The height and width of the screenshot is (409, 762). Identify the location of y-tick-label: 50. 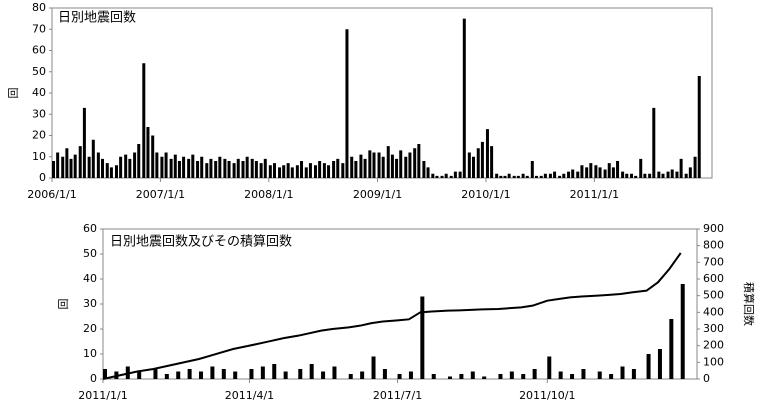
(39, 71).